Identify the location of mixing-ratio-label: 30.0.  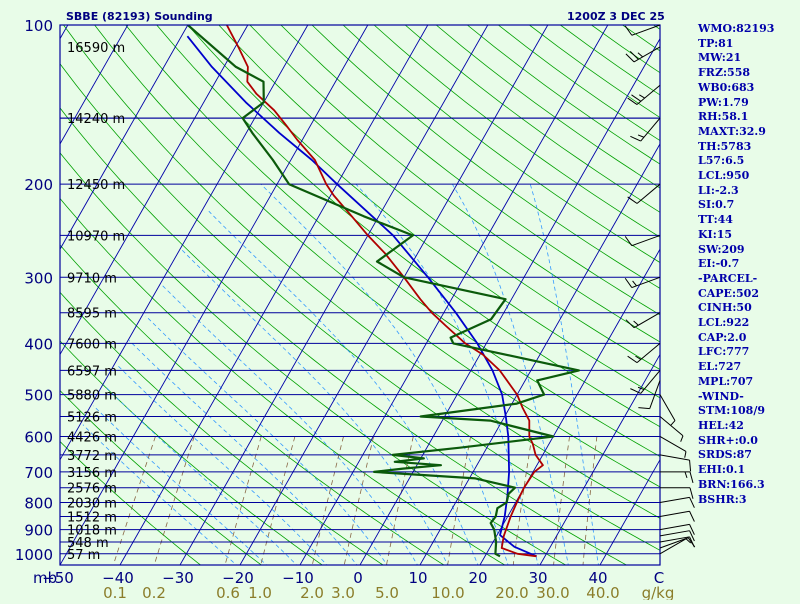
(552, 592).